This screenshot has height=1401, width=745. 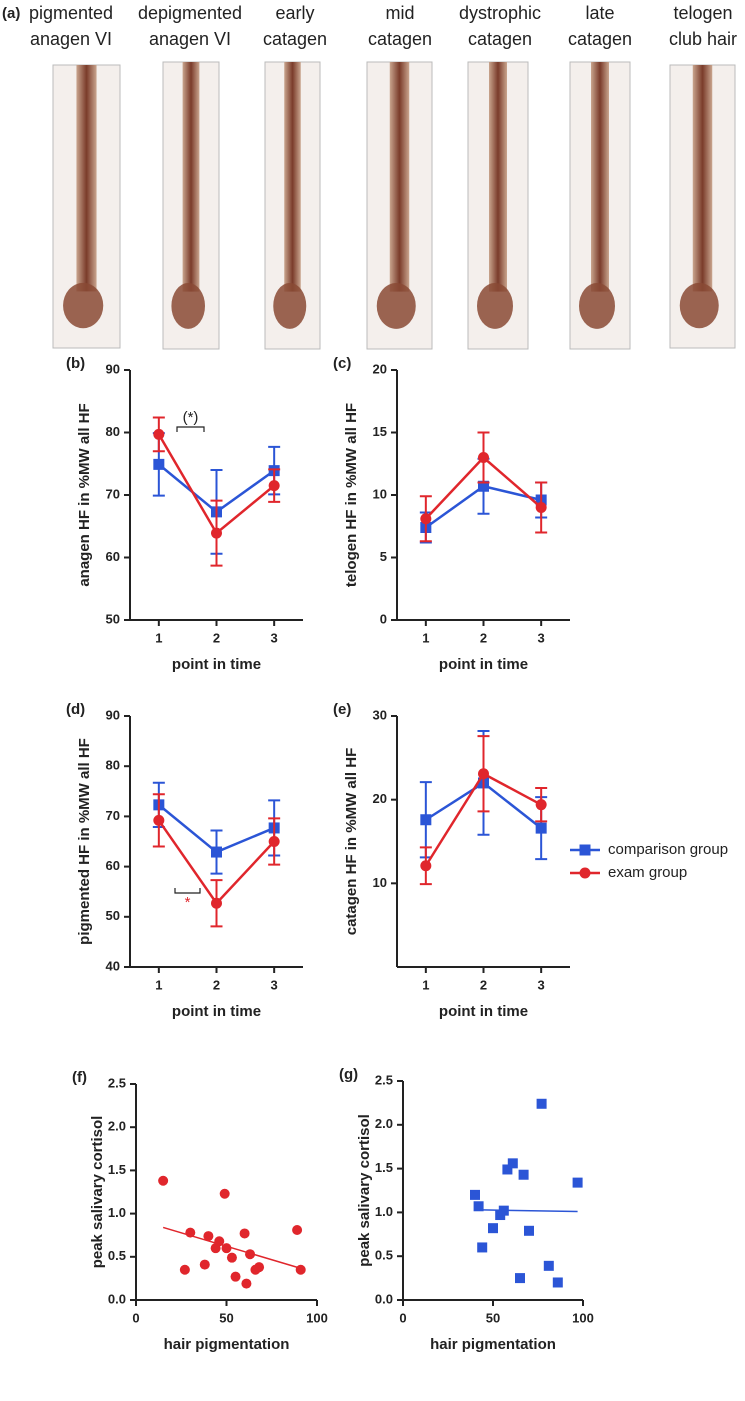 I want to click on y-tick-label: 0, so click(x=383, y=618).